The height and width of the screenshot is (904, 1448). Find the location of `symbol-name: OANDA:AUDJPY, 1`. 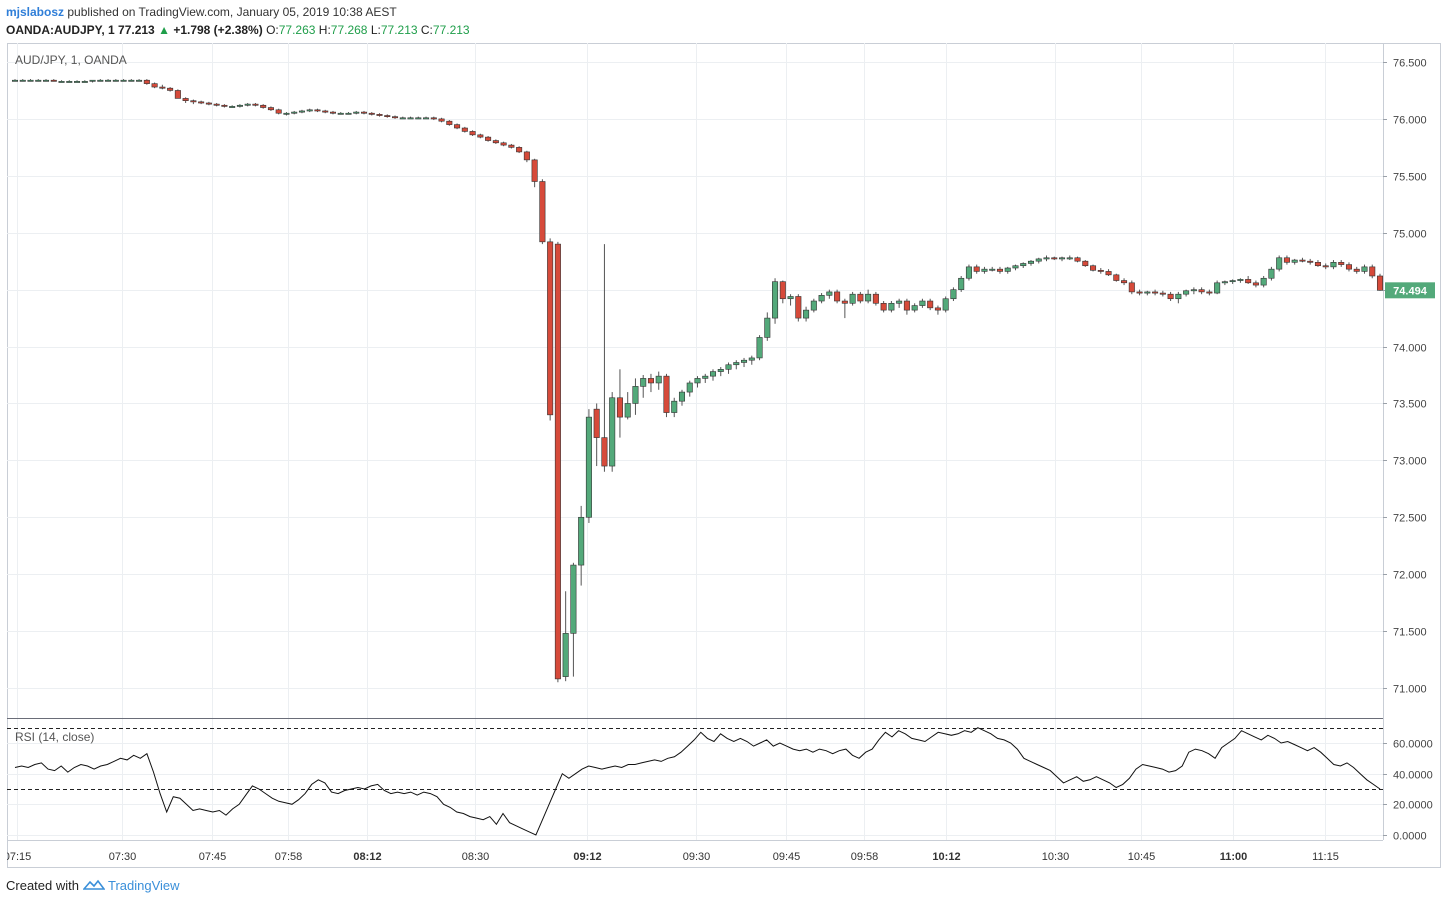

symbol-name: OANDA:AUDJPY, 1 is located at coordinates (60, 30).